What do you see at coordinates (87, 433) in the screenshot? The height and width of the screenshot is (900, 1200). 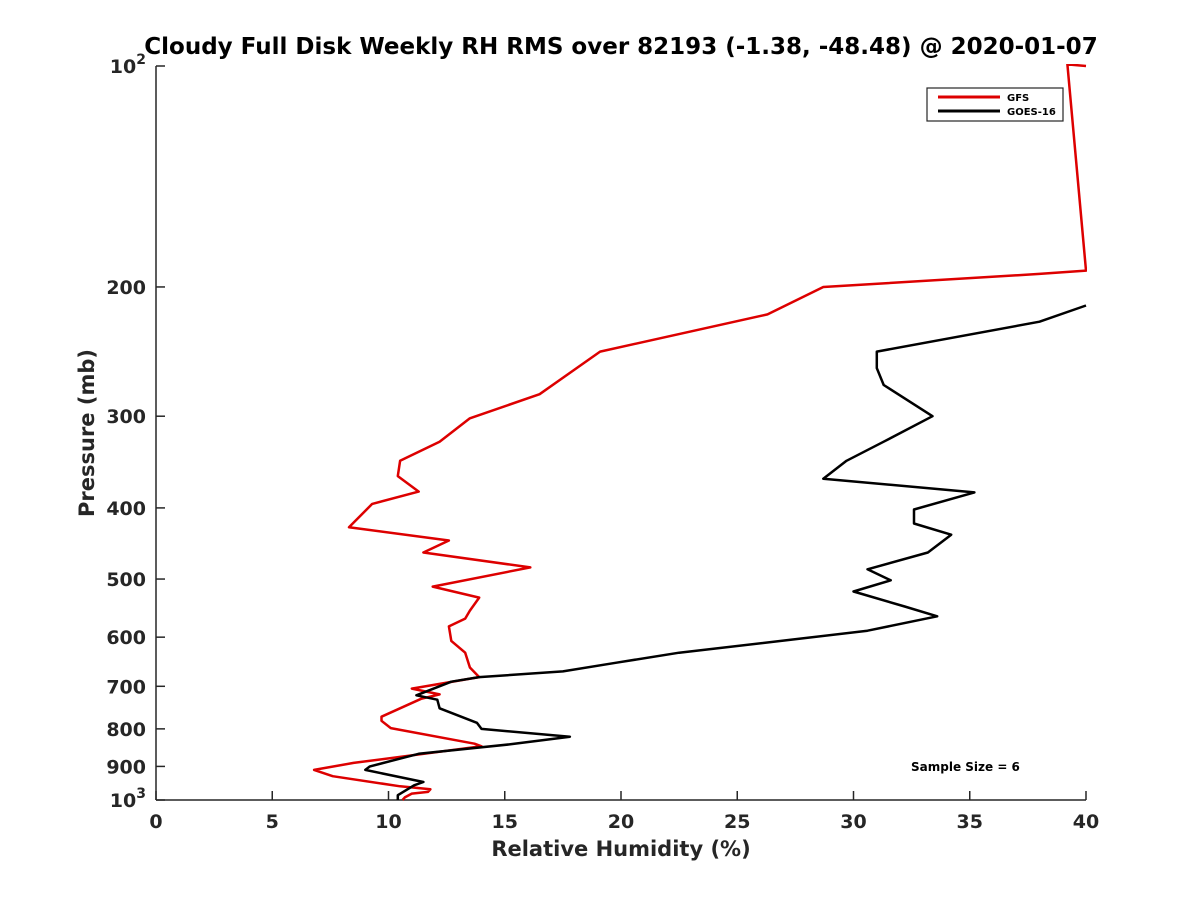 I see `y-axis-label: Pressure (mb)` at bounding box center [87, 433].